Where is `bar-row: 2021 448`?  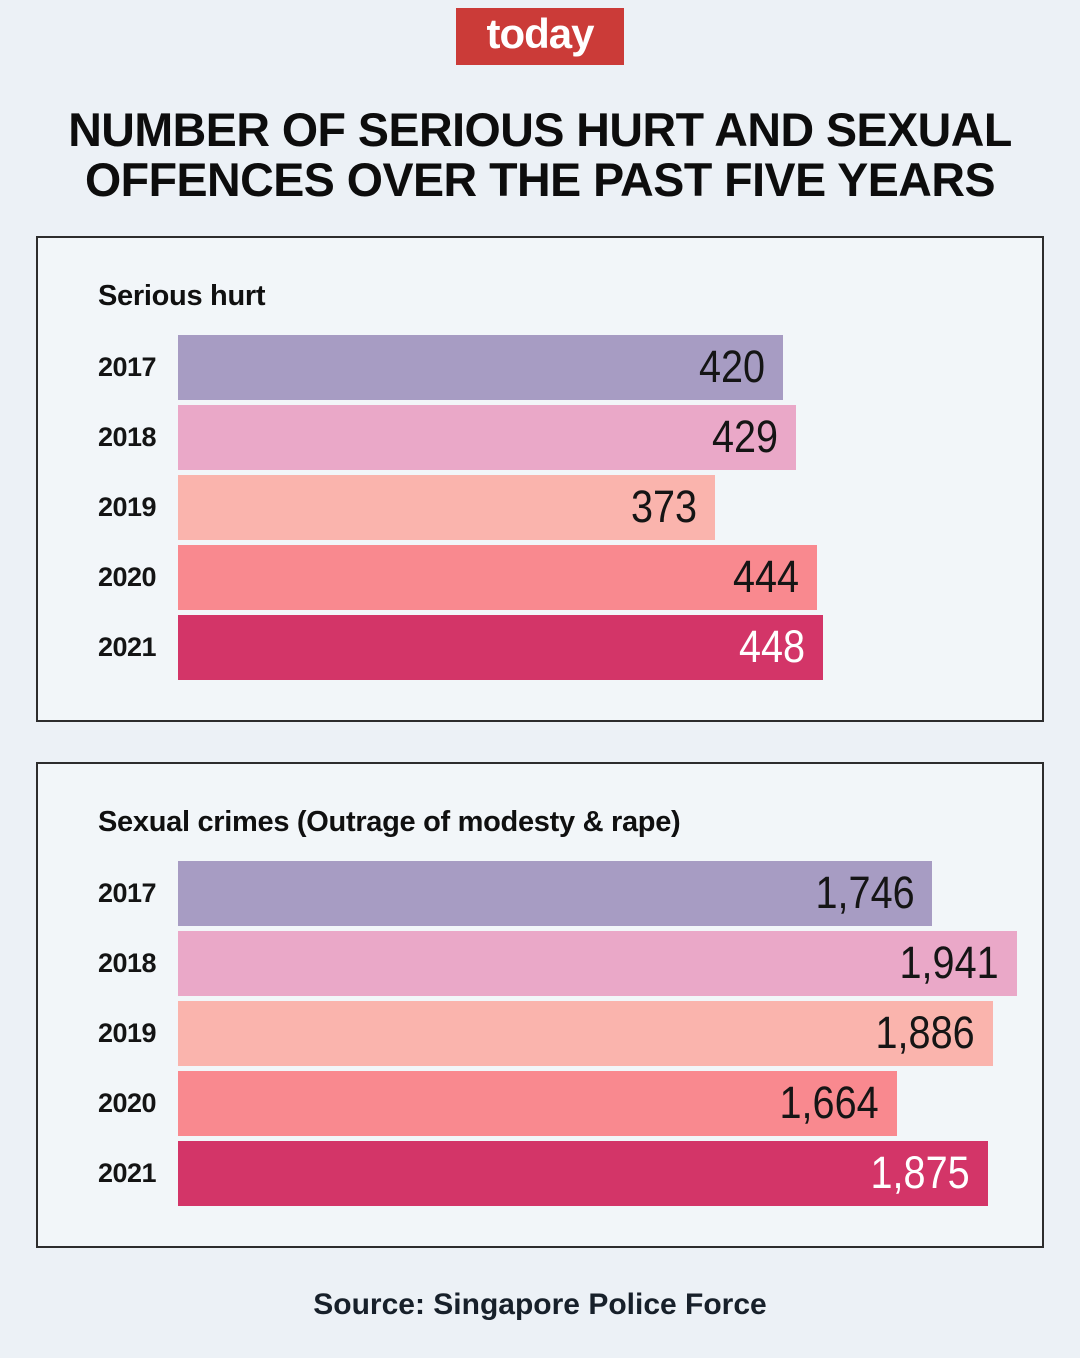 bar-row: 2021 448 is located at coordinates (570, 647).